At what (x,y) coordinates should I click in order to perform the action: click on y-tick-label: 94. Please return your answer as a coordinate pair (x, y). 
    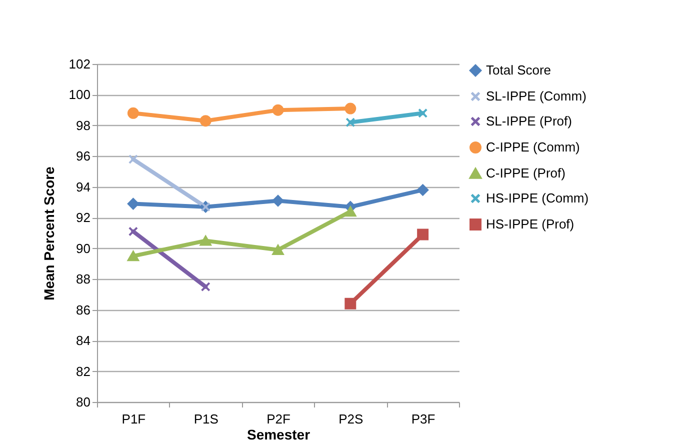
    Looking at the image, I should click on (83, 186).